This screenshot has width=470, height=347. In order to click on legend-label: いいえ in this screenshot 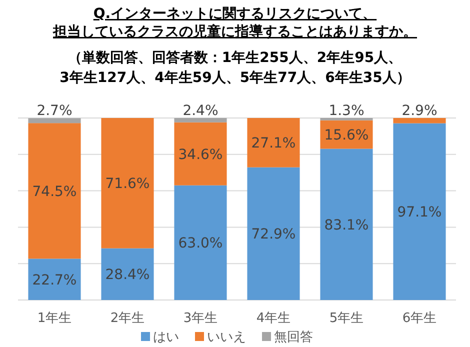, I will do `click(226, 337)`.